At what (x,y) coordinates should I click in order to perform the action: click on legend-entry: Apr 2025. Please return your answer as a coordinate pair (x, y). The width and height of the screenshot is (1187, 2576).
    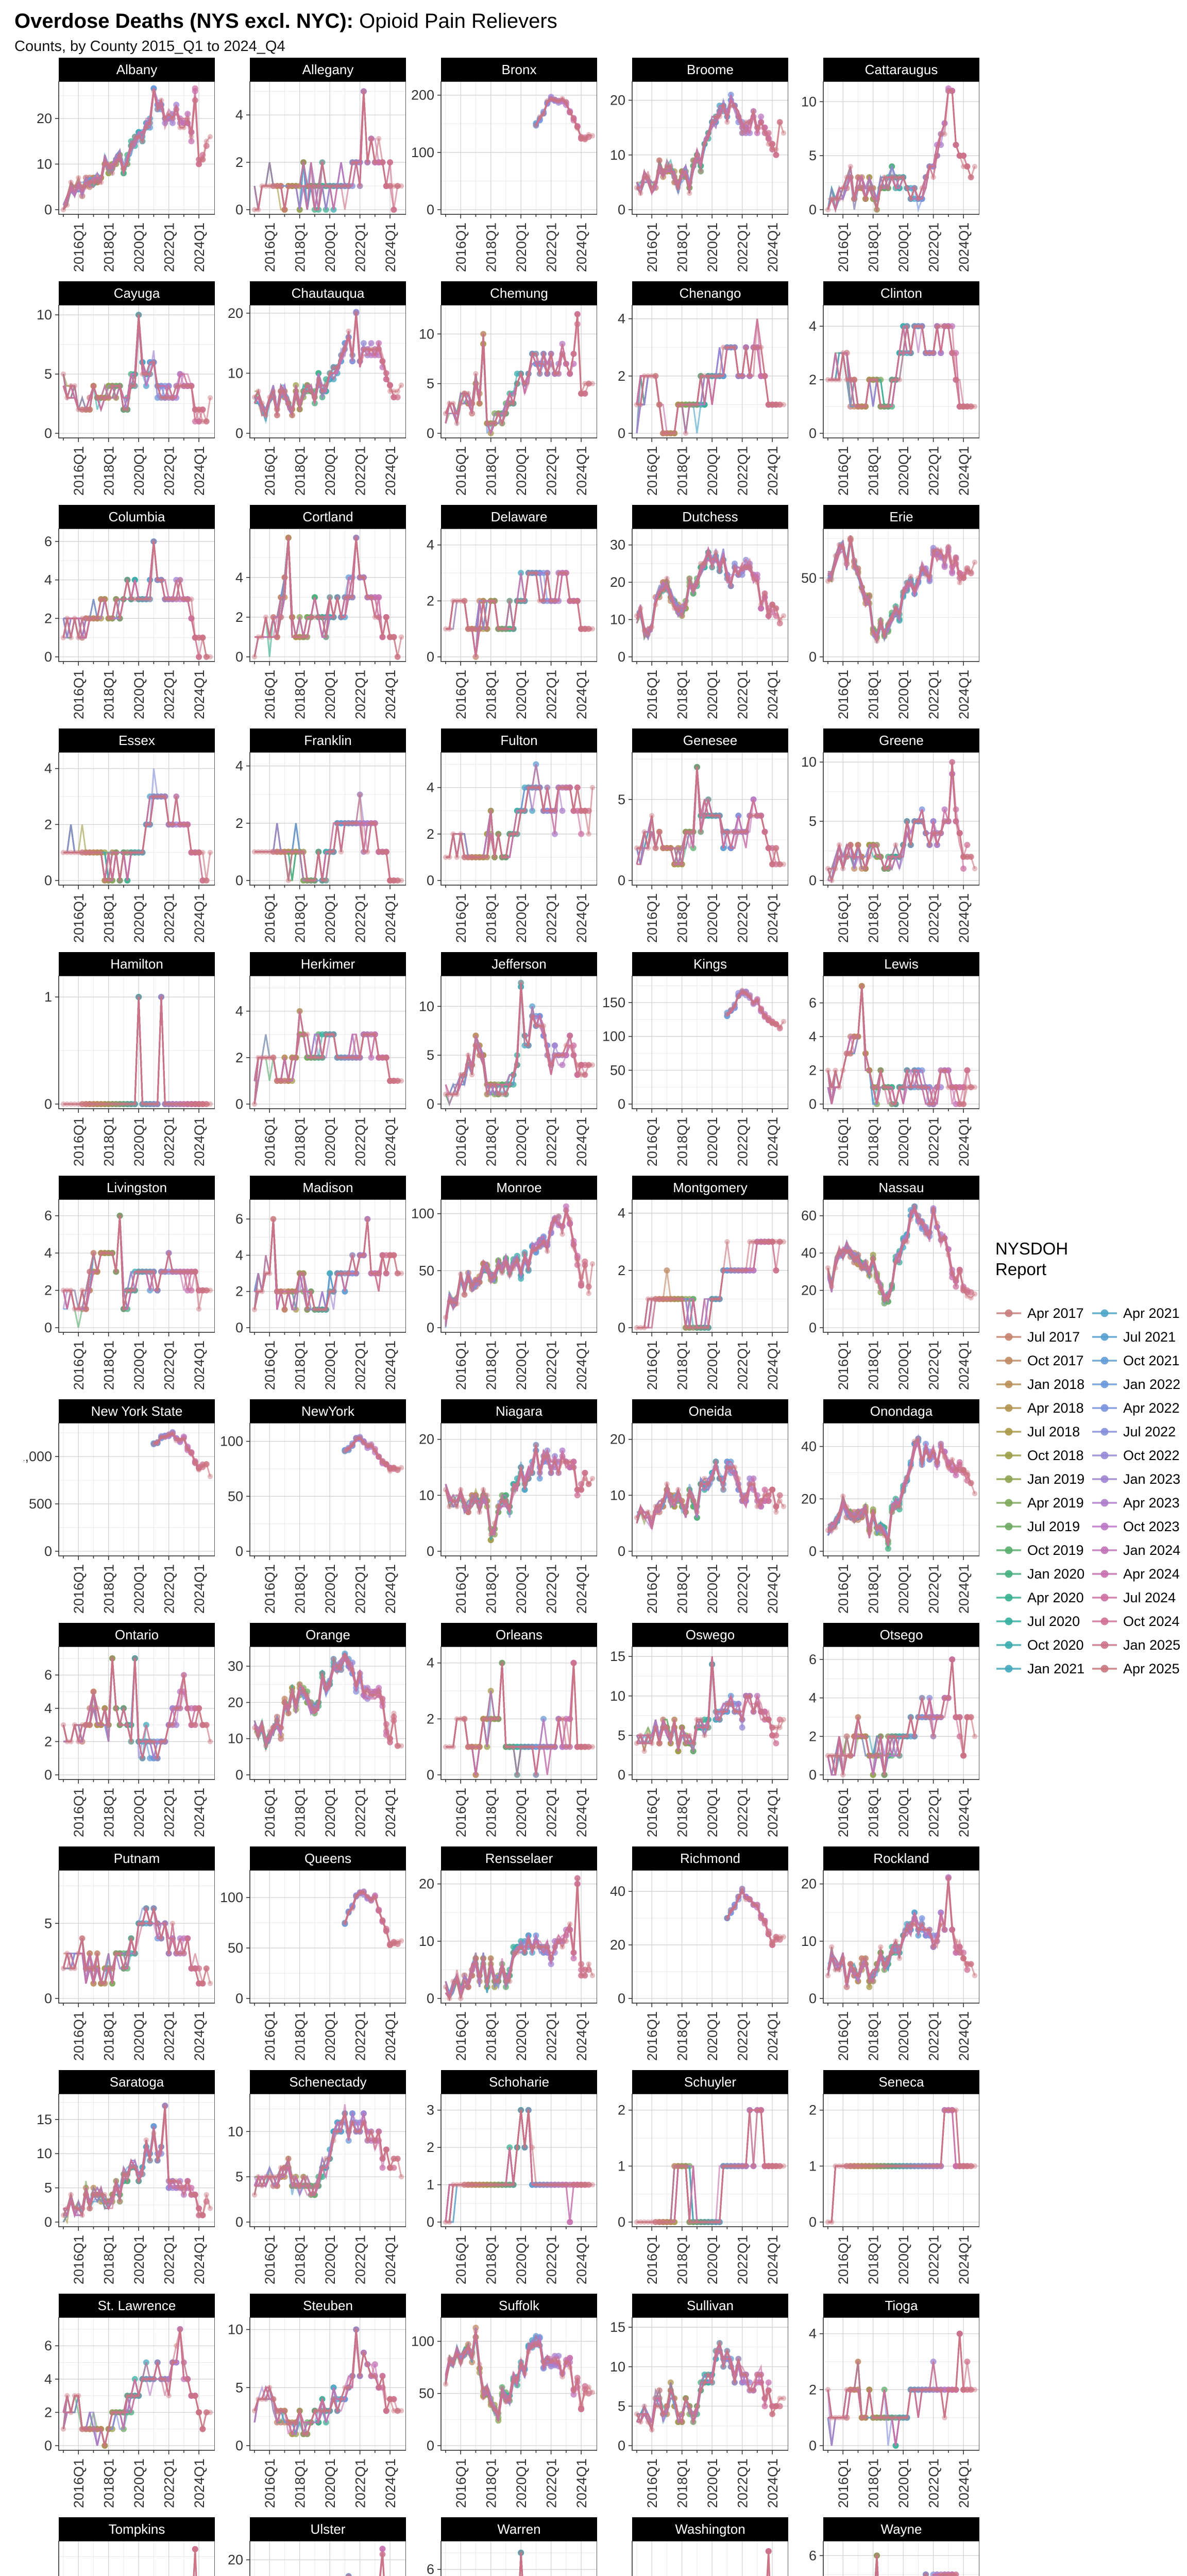
    Looking at the image, I should click on (1135, 1669).